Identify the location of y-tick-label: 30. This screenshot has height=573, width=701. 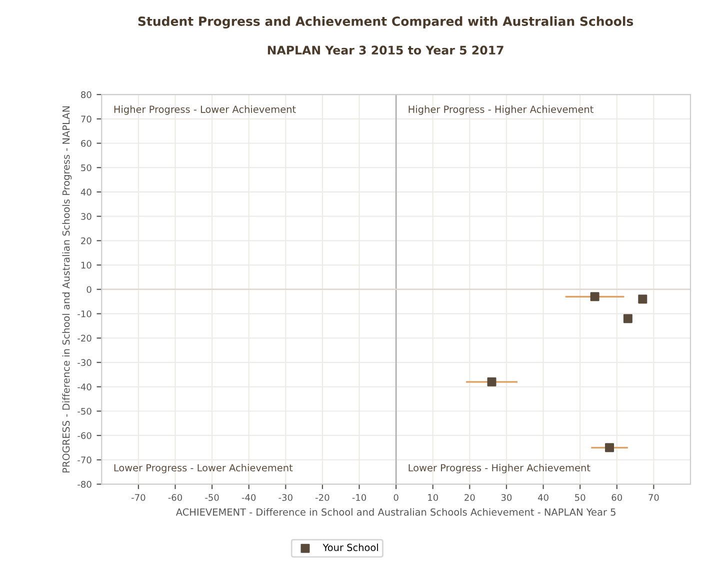
(86, 216).